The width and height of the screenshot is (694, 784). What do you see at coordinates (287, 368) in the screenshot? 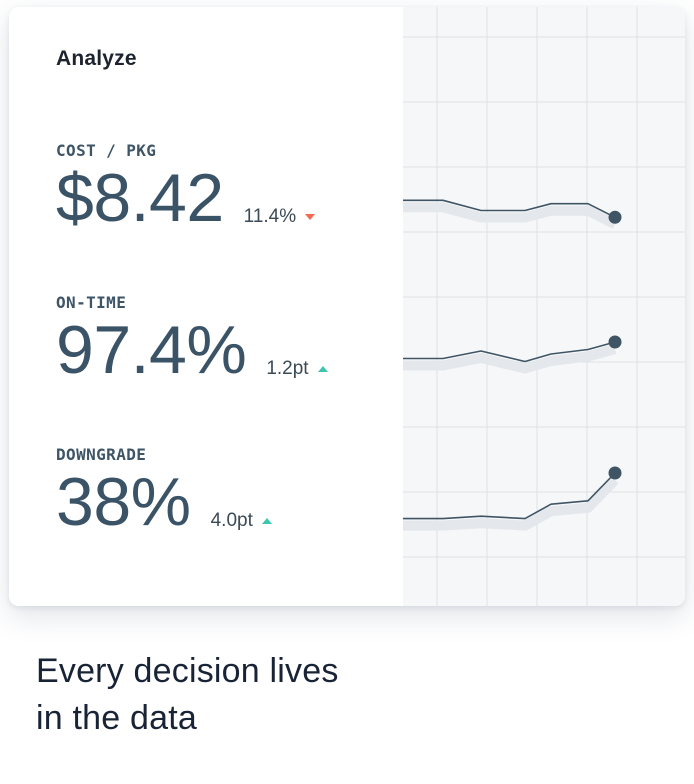
I see `delta-text: 1.2pt` at bounding box center [287, 368].